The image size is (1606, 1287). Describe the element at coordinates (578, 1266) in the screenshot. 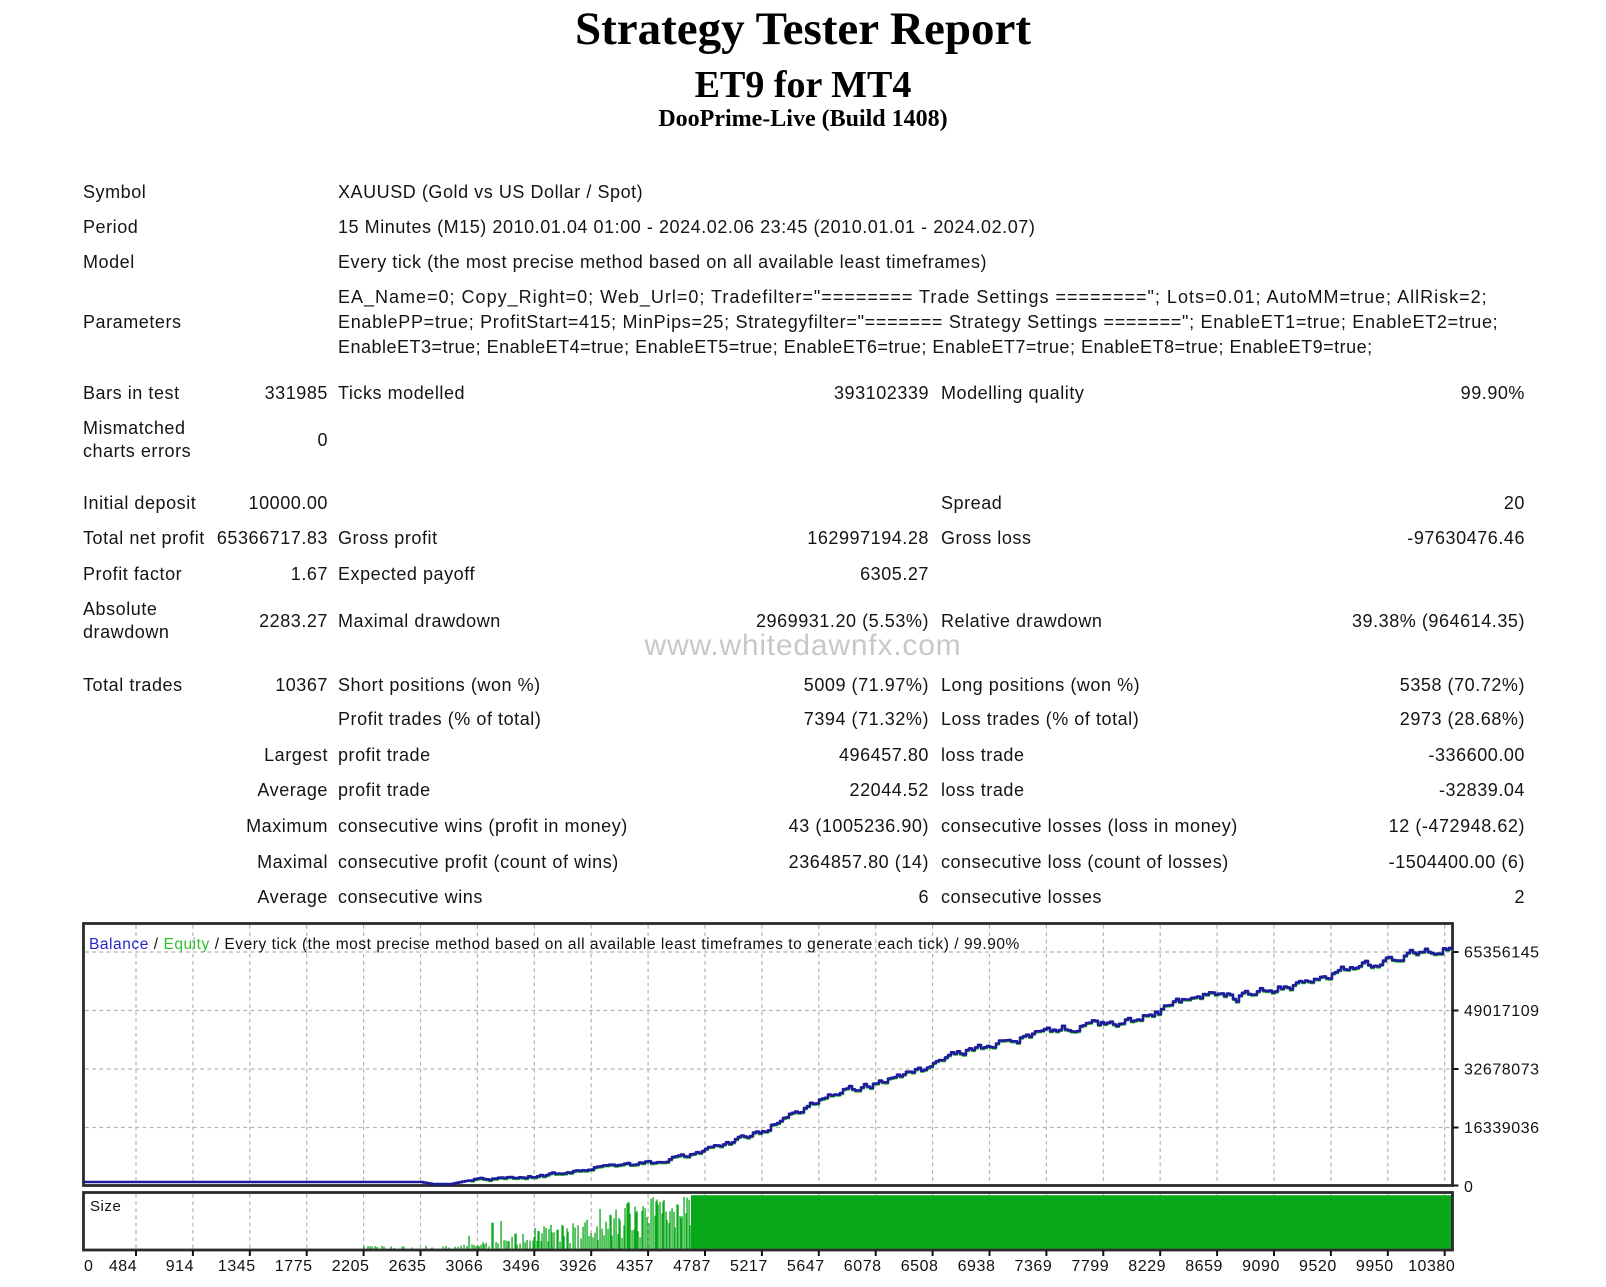

I see `svg-text: 3926` at that location.